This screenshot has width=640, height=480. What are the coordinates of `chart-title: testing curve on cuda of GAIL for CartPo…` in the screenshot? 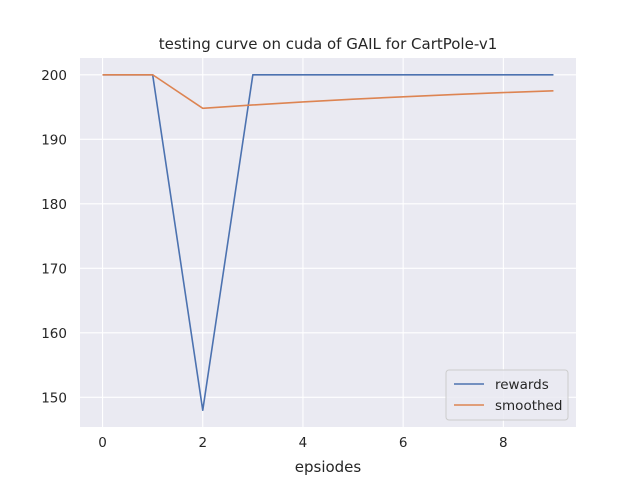 It's located at (328, 44).